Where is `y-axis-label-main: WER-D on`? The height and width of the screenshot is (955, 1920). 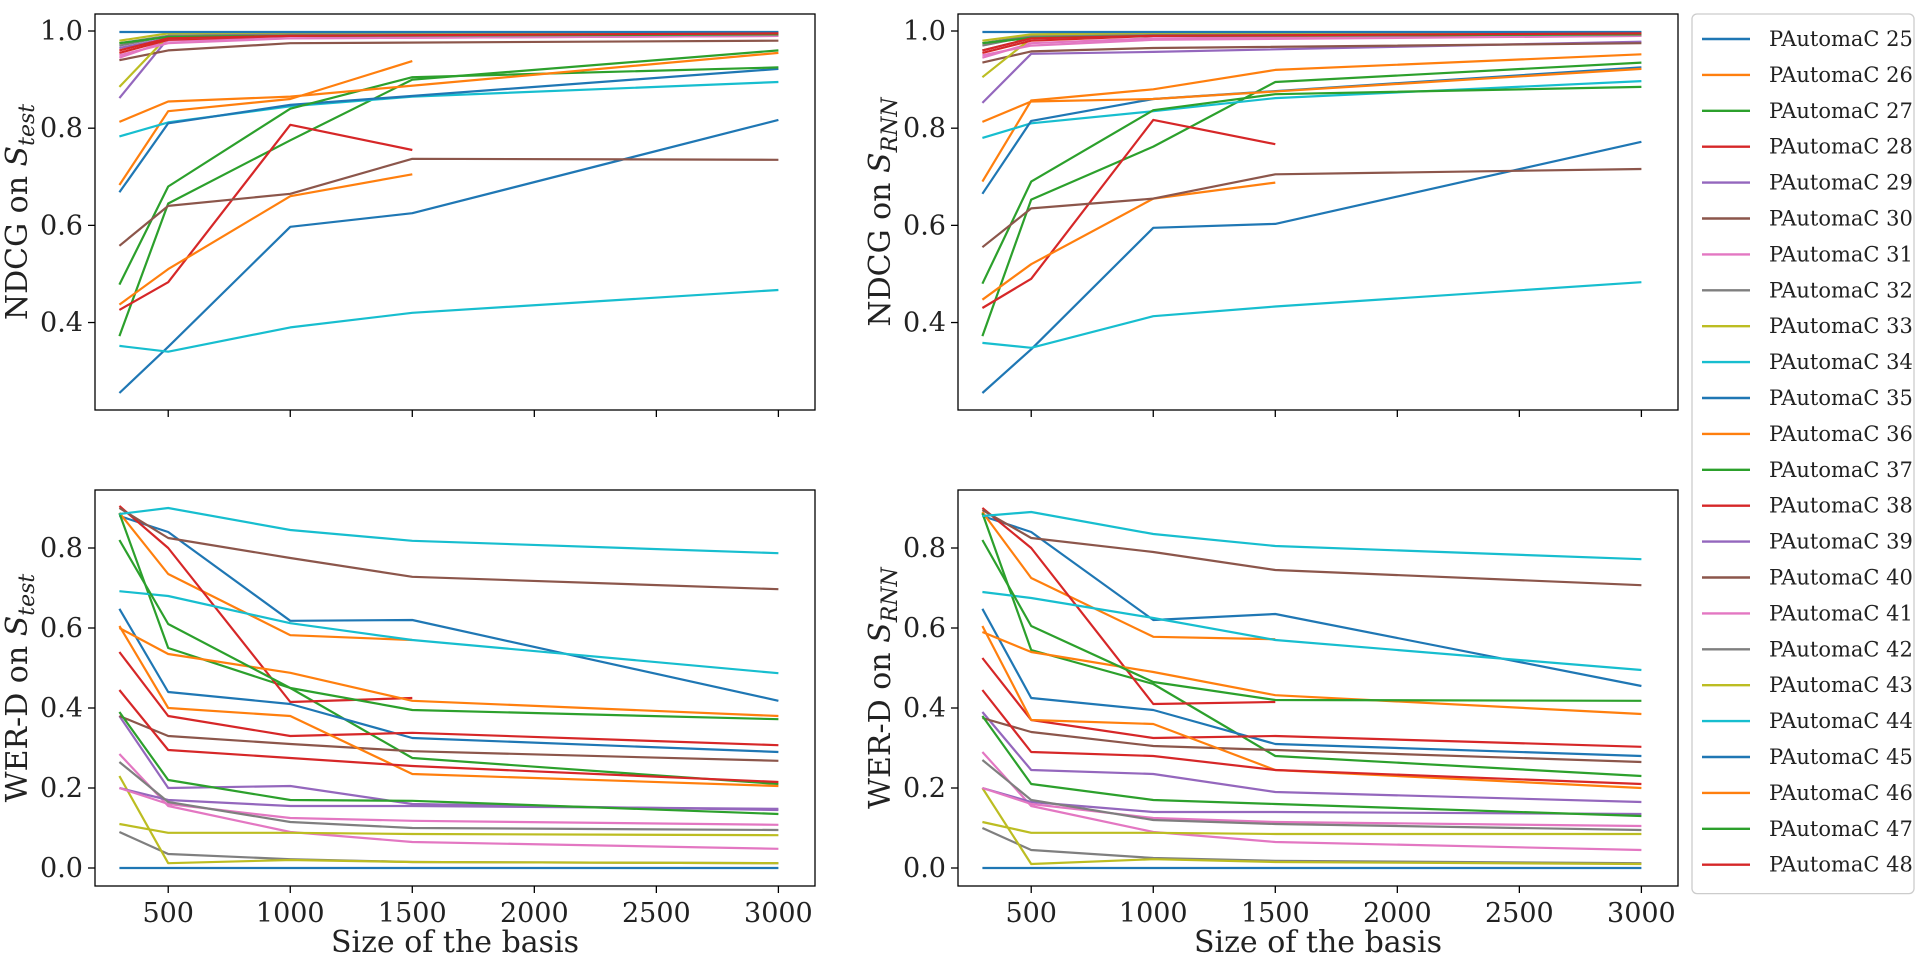 y-axis-label-main: WER-D on is located at coordinates (880, 726).